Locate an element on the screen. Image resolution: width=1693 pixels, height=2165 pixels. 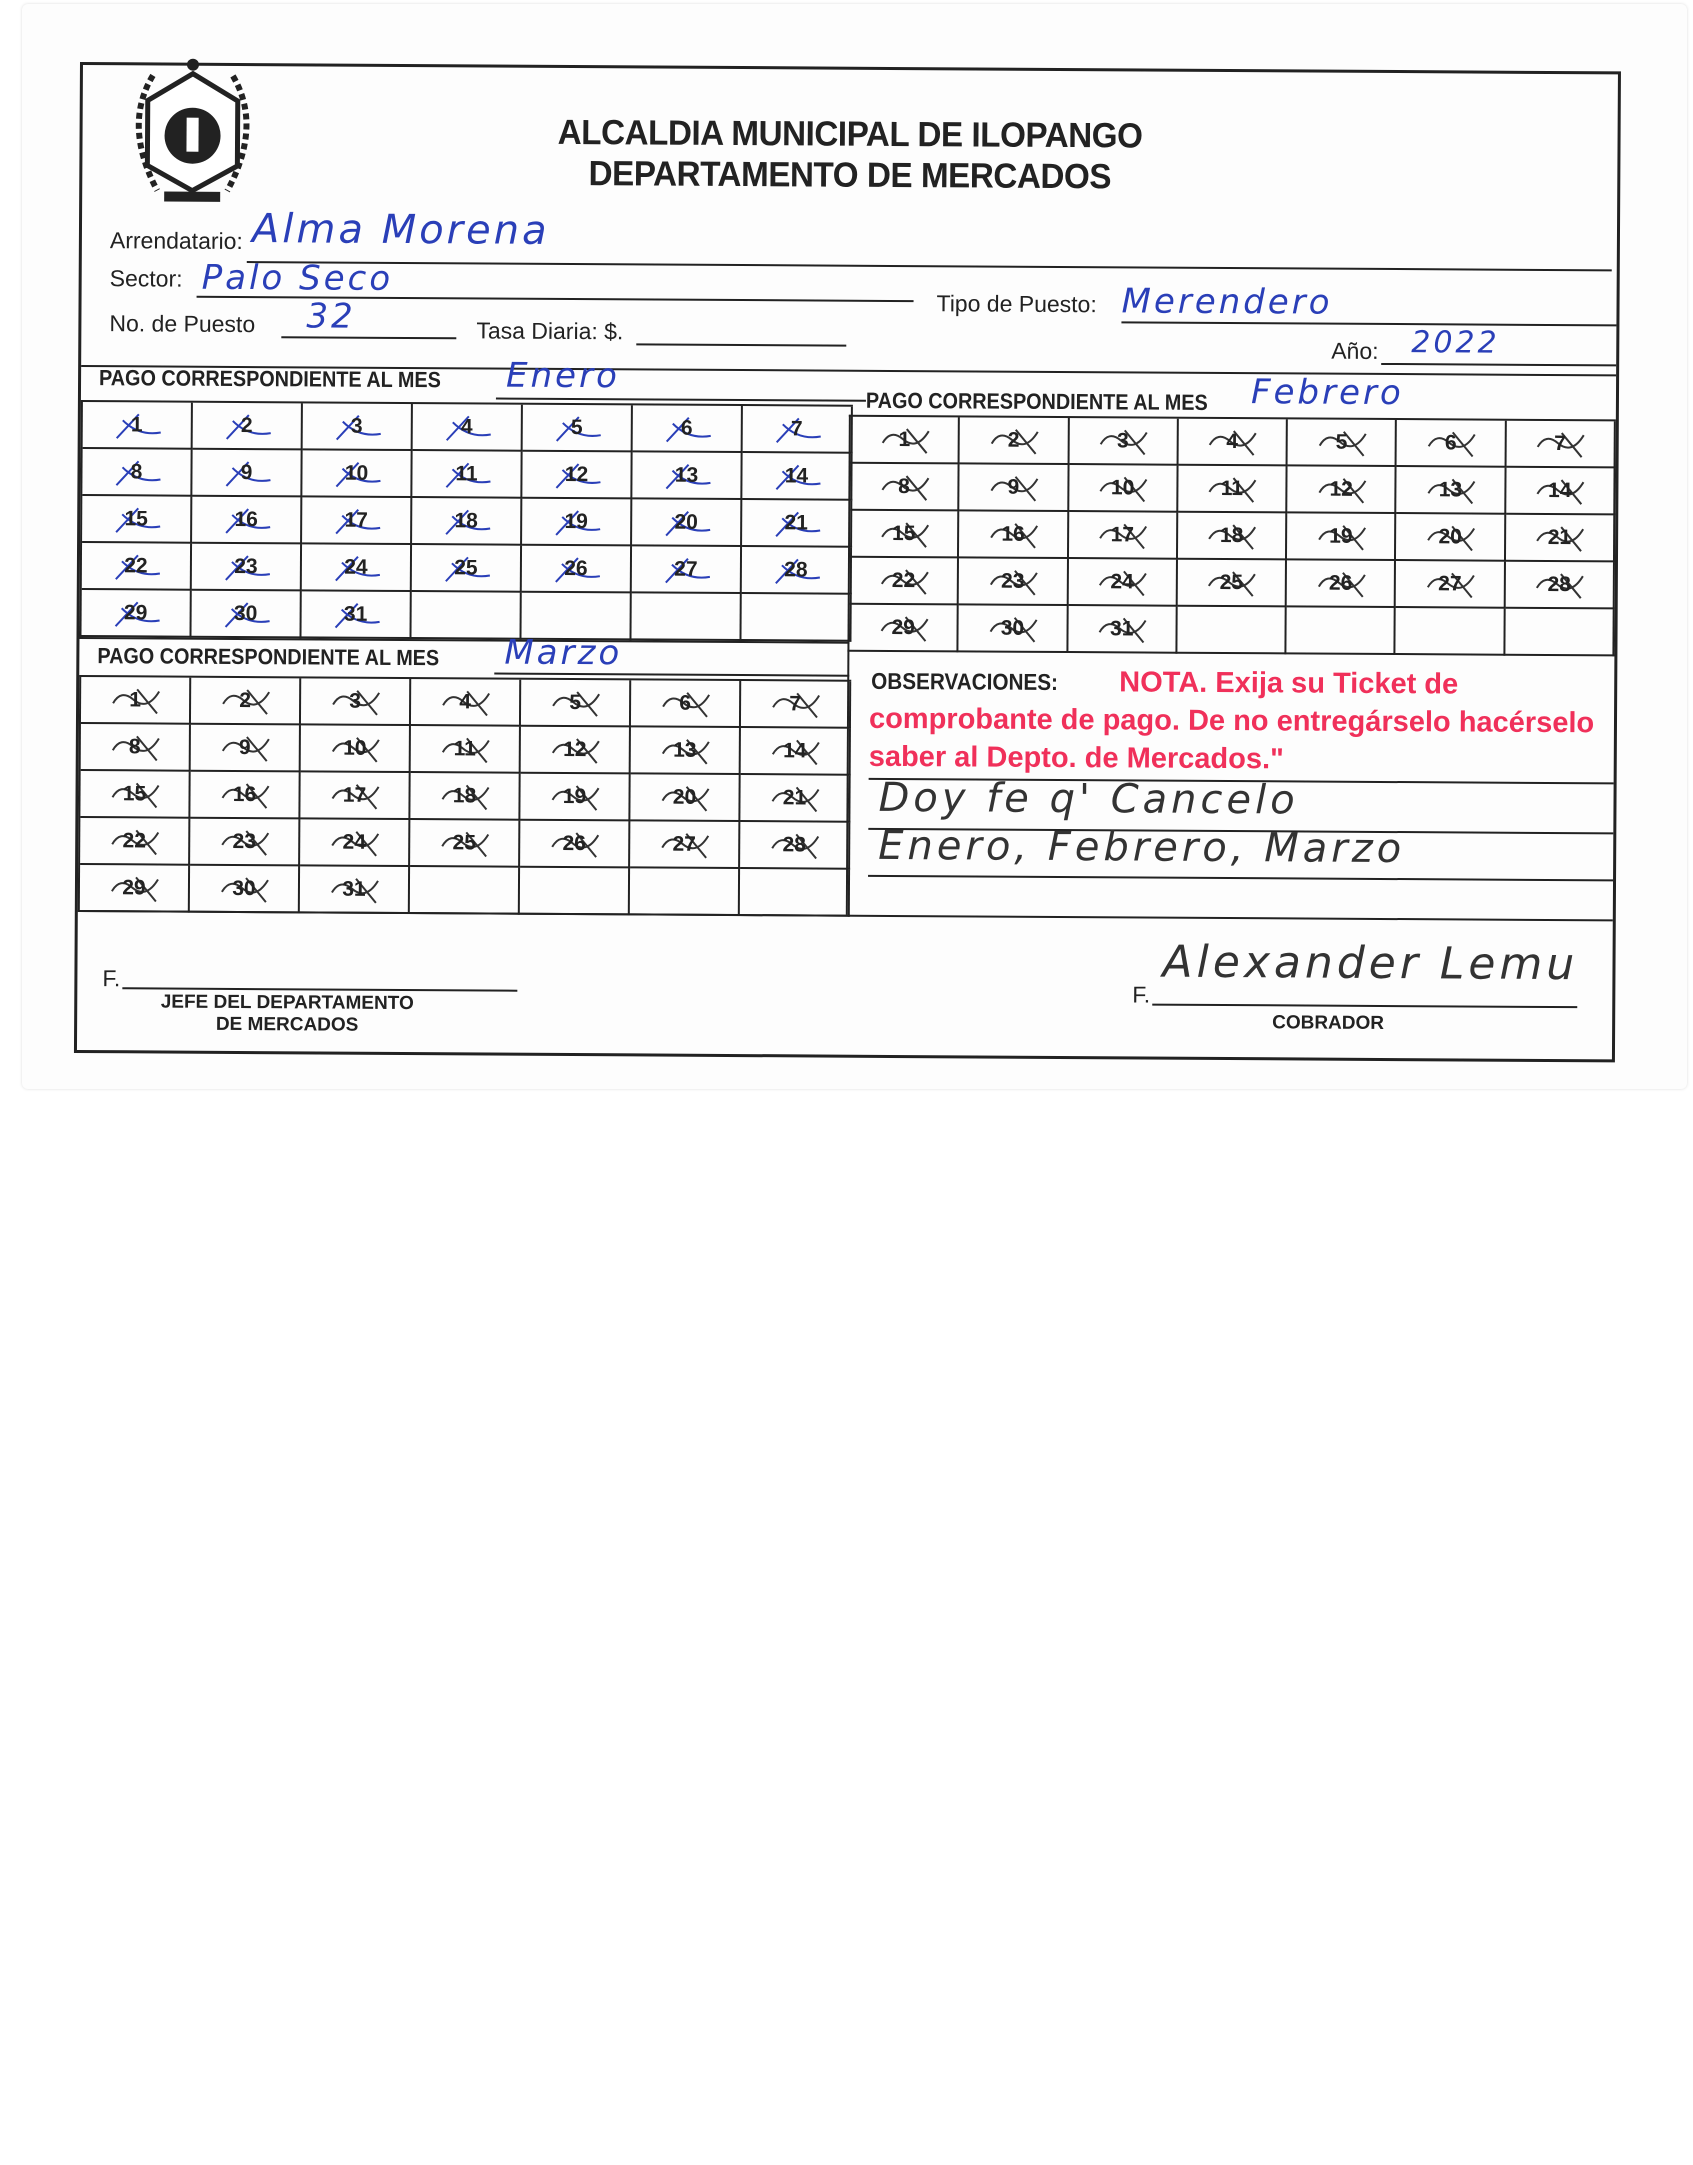
puesto-value: 32 is located at coordinates (331, 316).